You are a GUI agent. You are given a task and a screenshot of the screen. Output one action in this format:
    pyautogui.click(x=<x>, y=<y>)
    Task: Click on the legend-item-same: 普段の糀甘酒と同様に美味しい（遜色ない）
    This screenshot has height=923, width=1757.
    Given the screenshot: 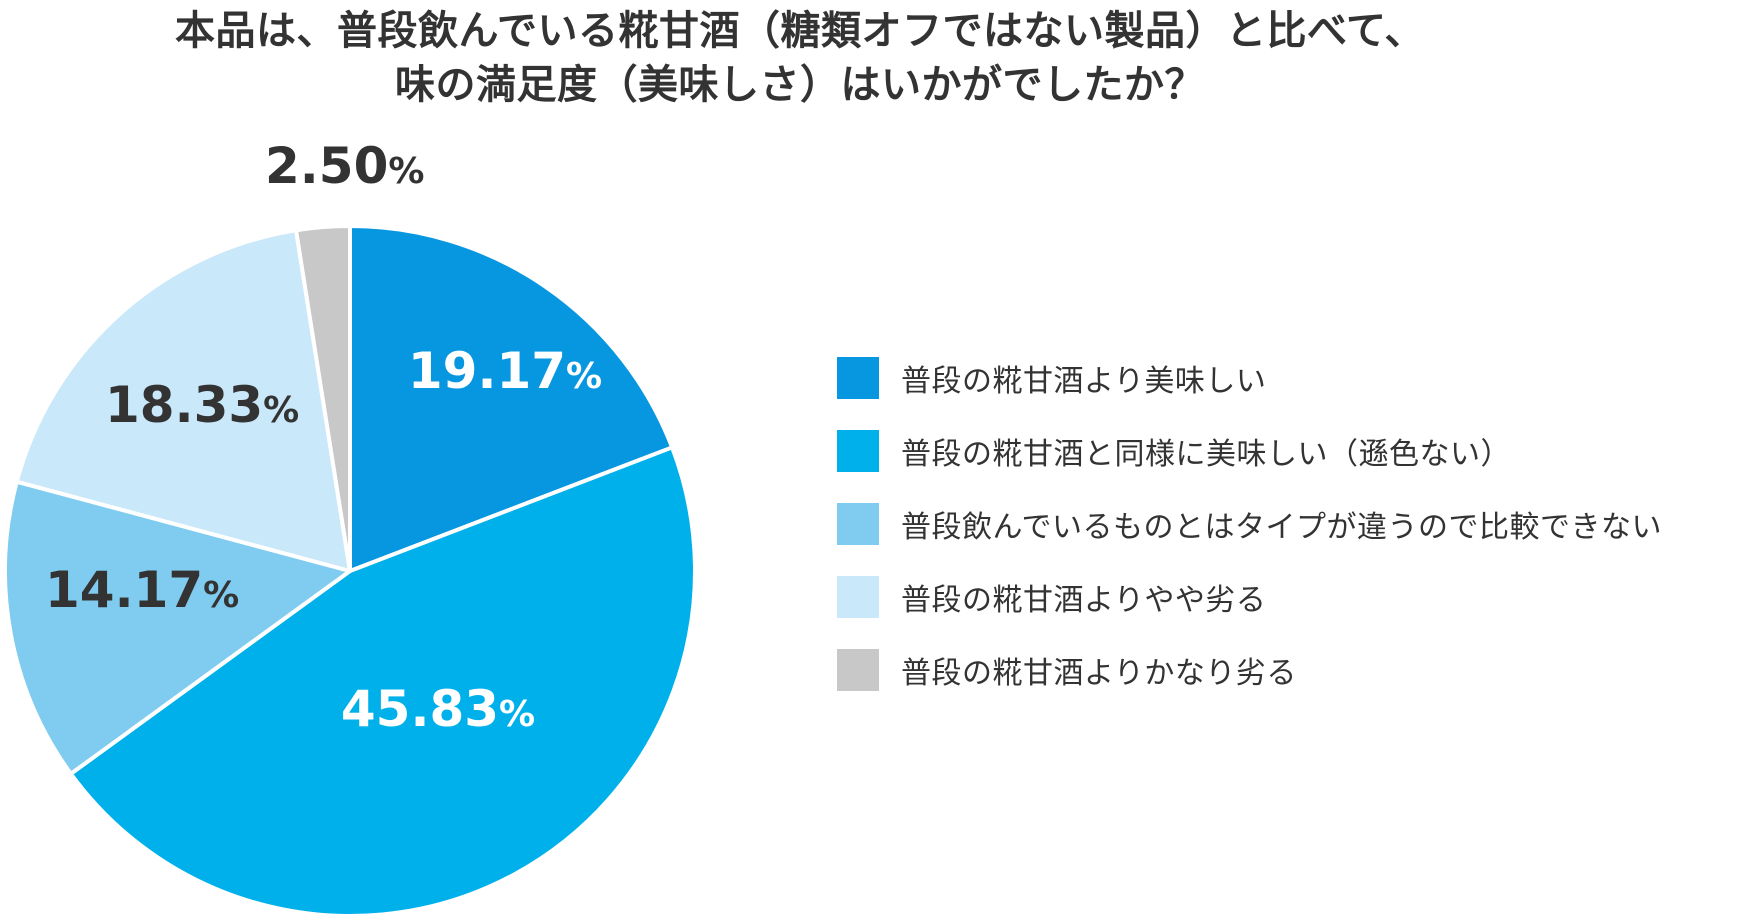 What is the action you would take?
    pyautogui.click(x=1174, y=451)
    